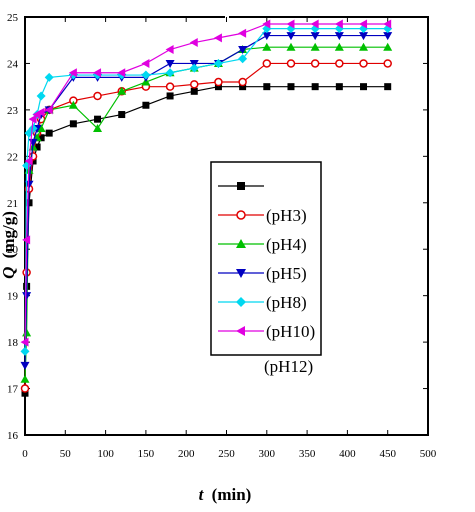 Image resolution: width=475 pixels, height=512 pixels. What do you see at coordinates (12, 204) in the screenshot?
I see `y-tick-label: 21` at bounding box center [12, 204].